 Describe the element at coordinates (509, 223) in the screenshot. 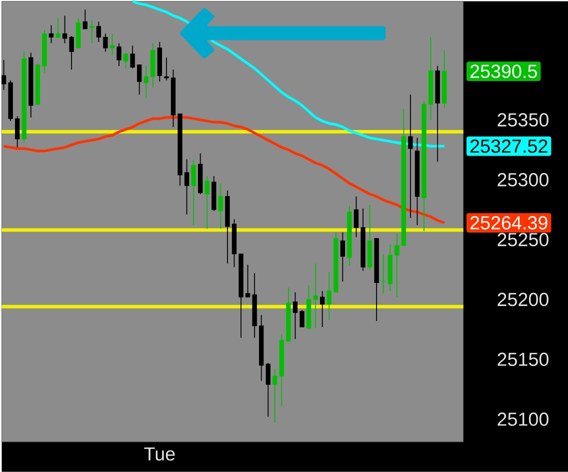

I see `text: 25264.39` at that location.